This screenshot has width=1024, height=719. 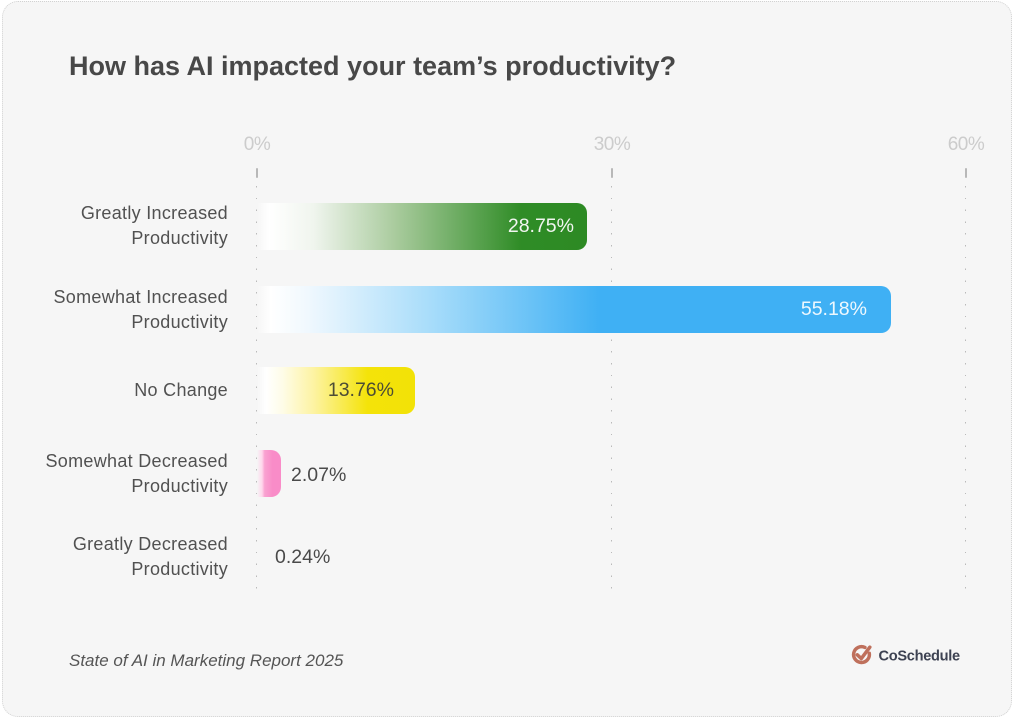 What do you see at coordinates (920, 657) in the screenshot?
I see `svg-text: CoSchedule` at bounding box center [920, 657].